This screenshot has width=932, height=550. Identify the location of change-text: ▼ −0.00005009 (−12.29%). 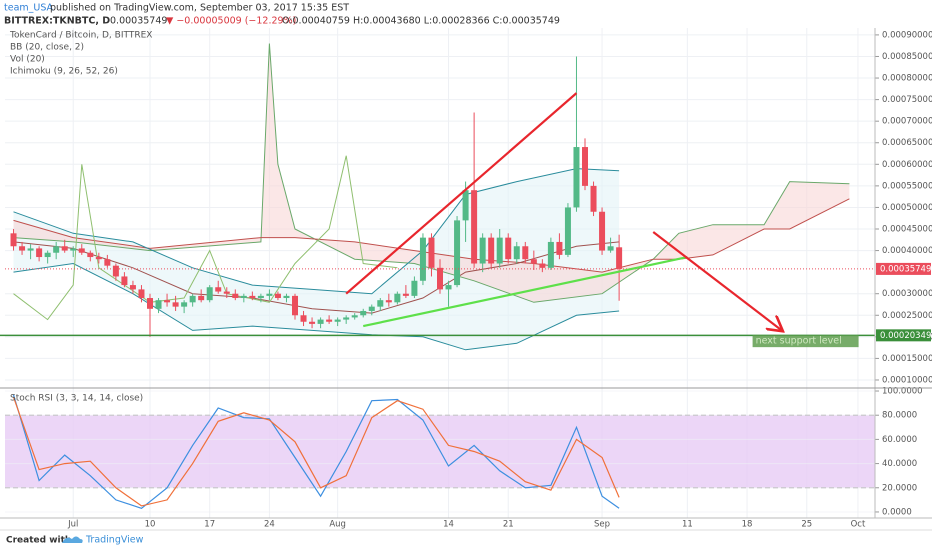
(231, 21).